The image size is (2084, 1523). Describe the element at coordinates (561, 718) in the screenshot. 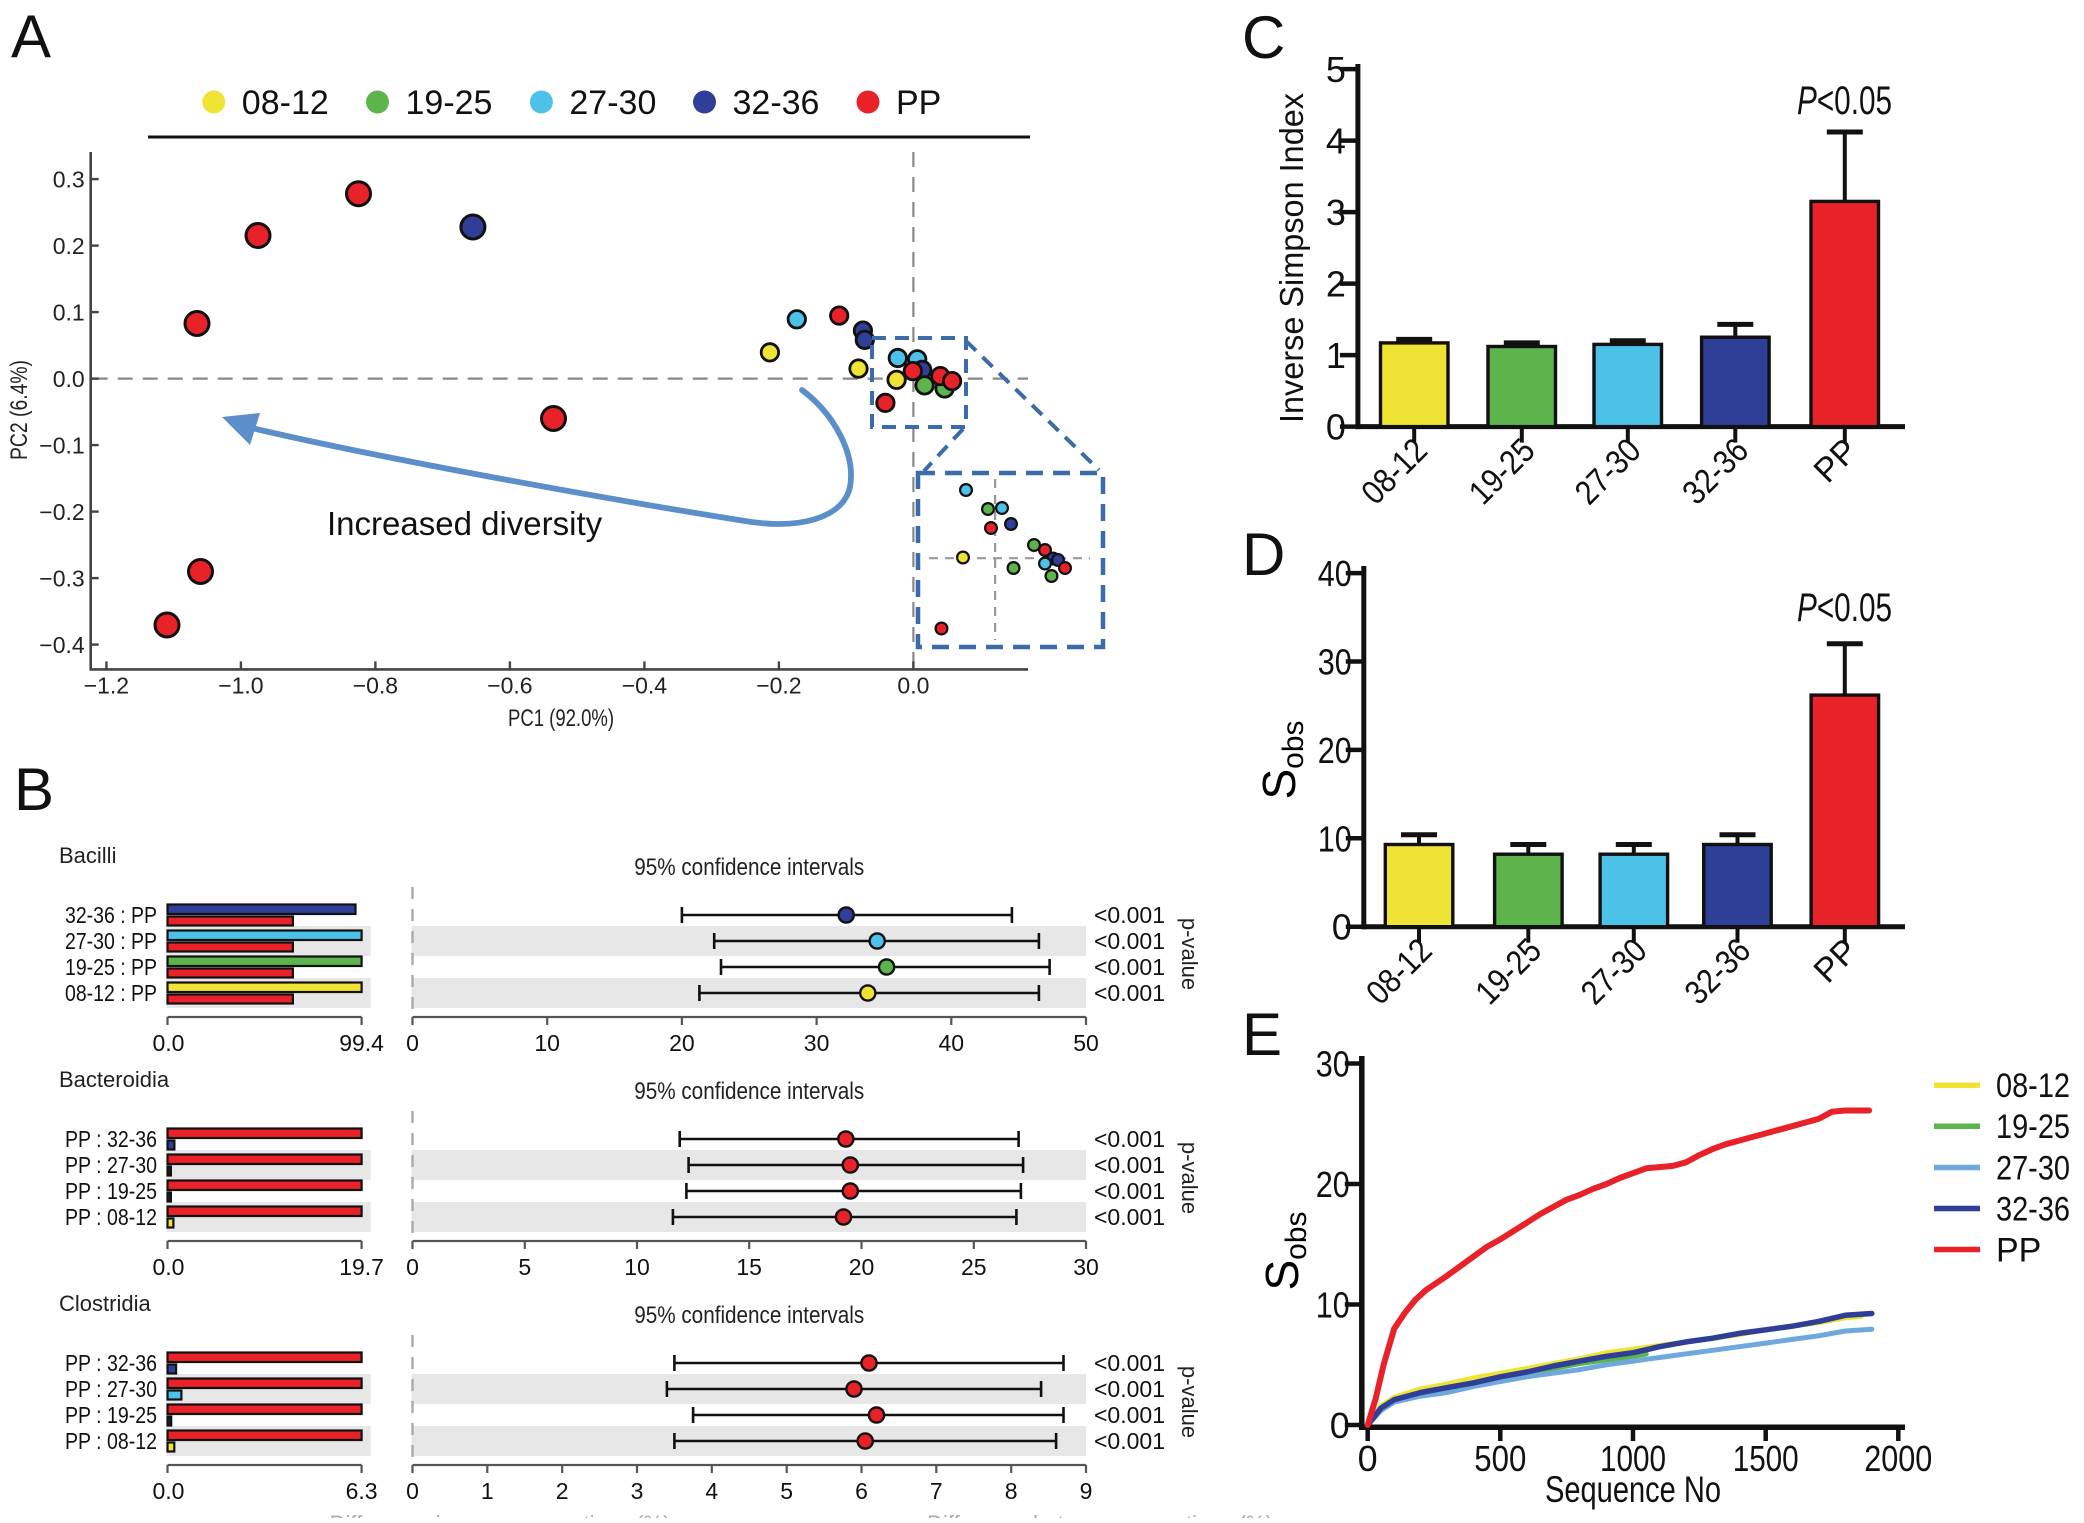

I see `svg-text: PC1 (92.0%)` at that location.